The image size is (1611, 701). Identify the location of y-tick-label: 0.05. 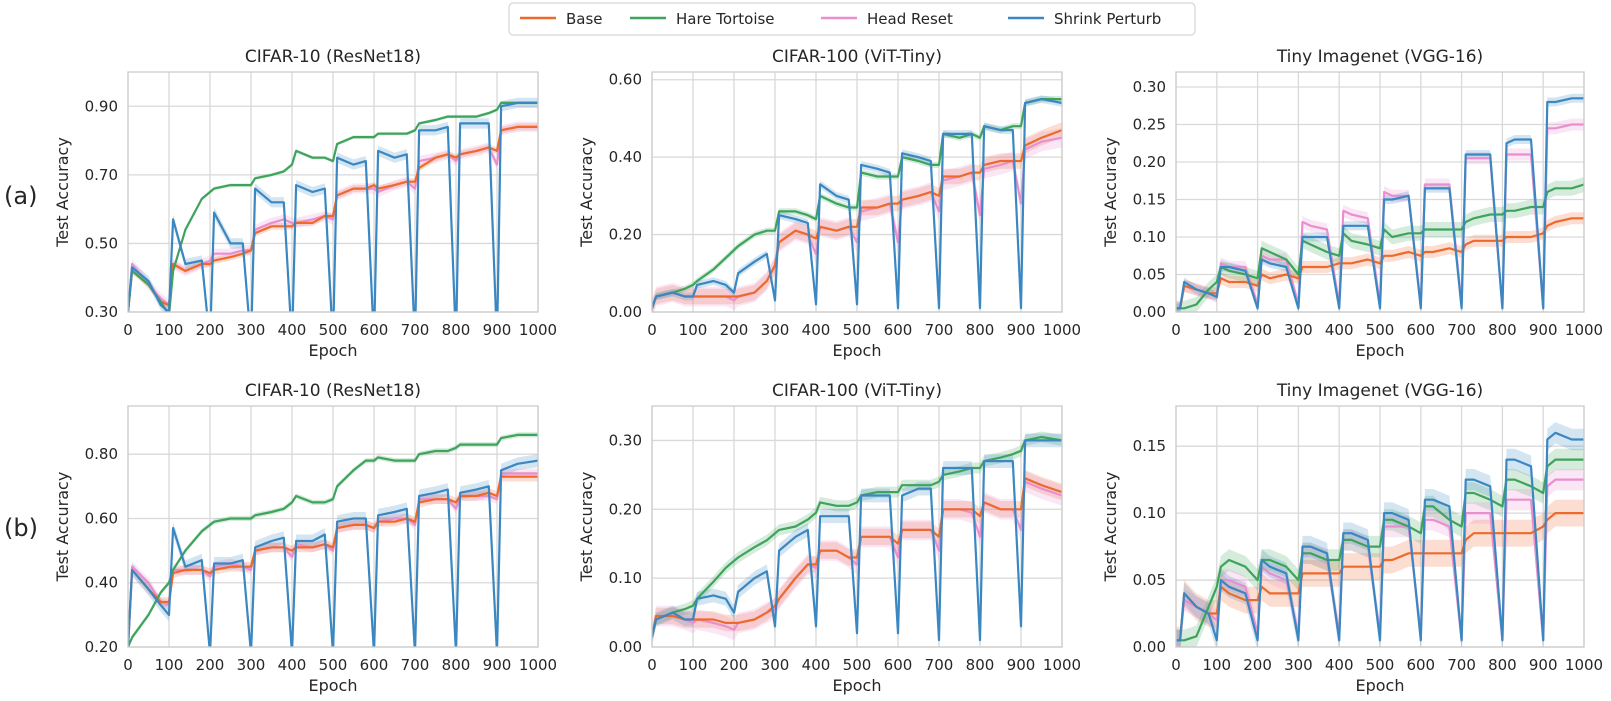
(1149, 275).